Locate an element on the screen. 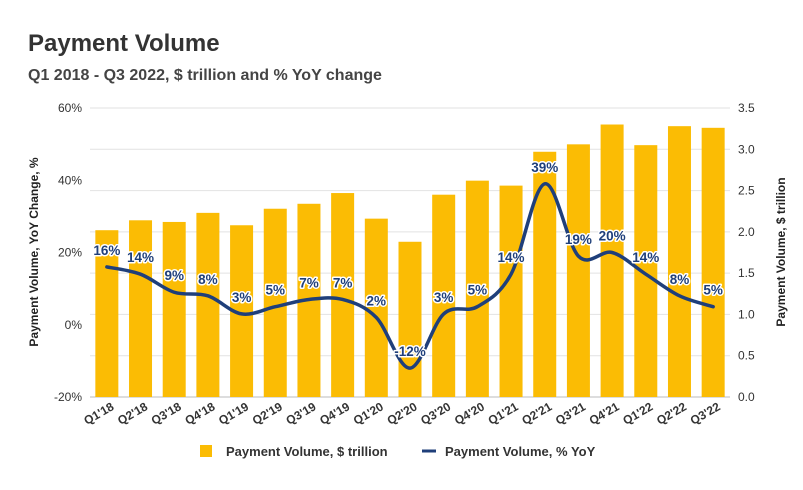  x-tick-label: Q3'21 is located at coordinates (570, 413).